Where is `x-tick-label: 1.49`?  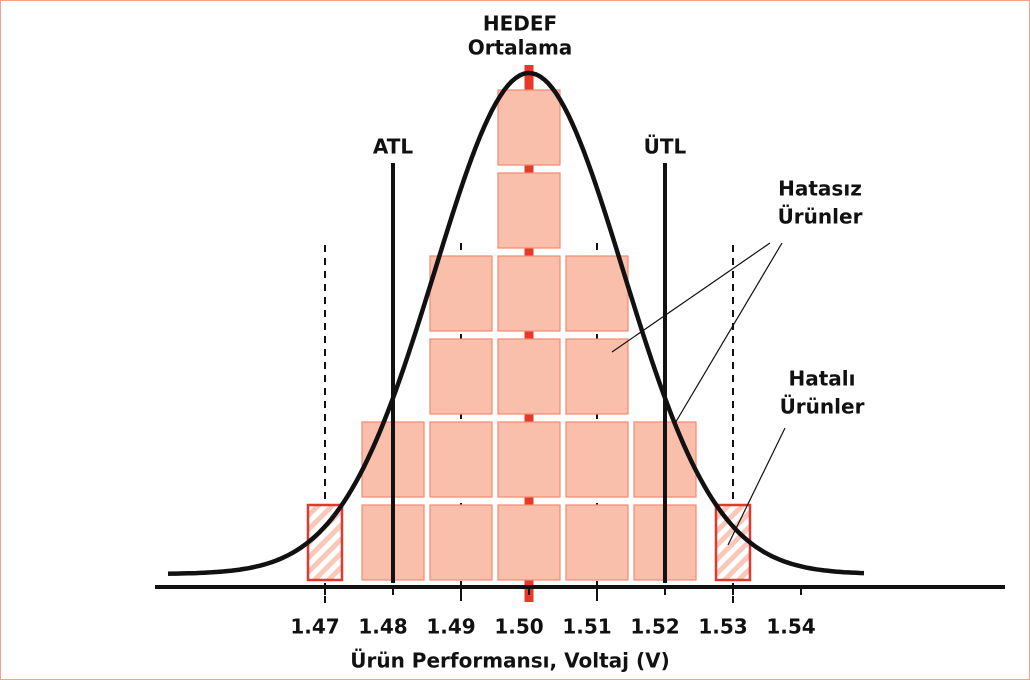
x-tick-label: 1.49 is located at coordinates (450, 627).